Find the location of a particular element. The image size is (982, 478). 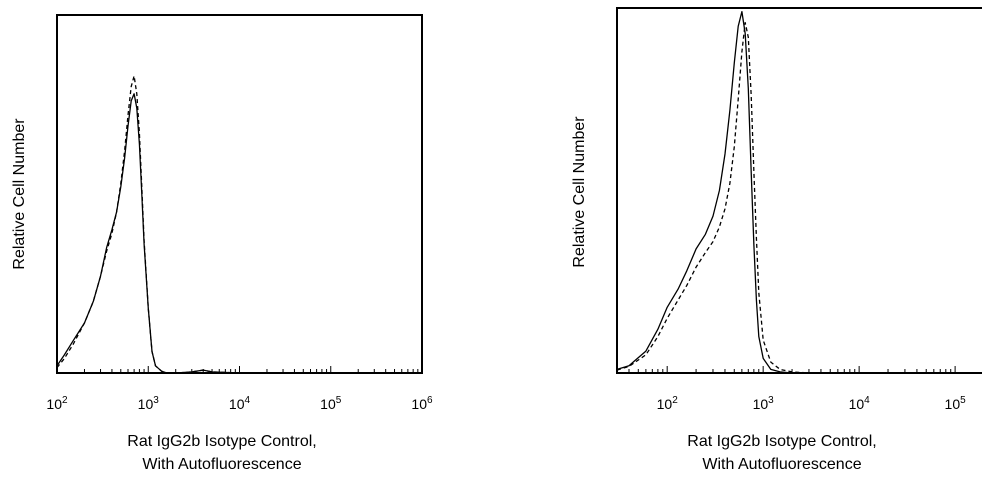

tick-label-exponent: 6 is located at coordinates (430, 400).